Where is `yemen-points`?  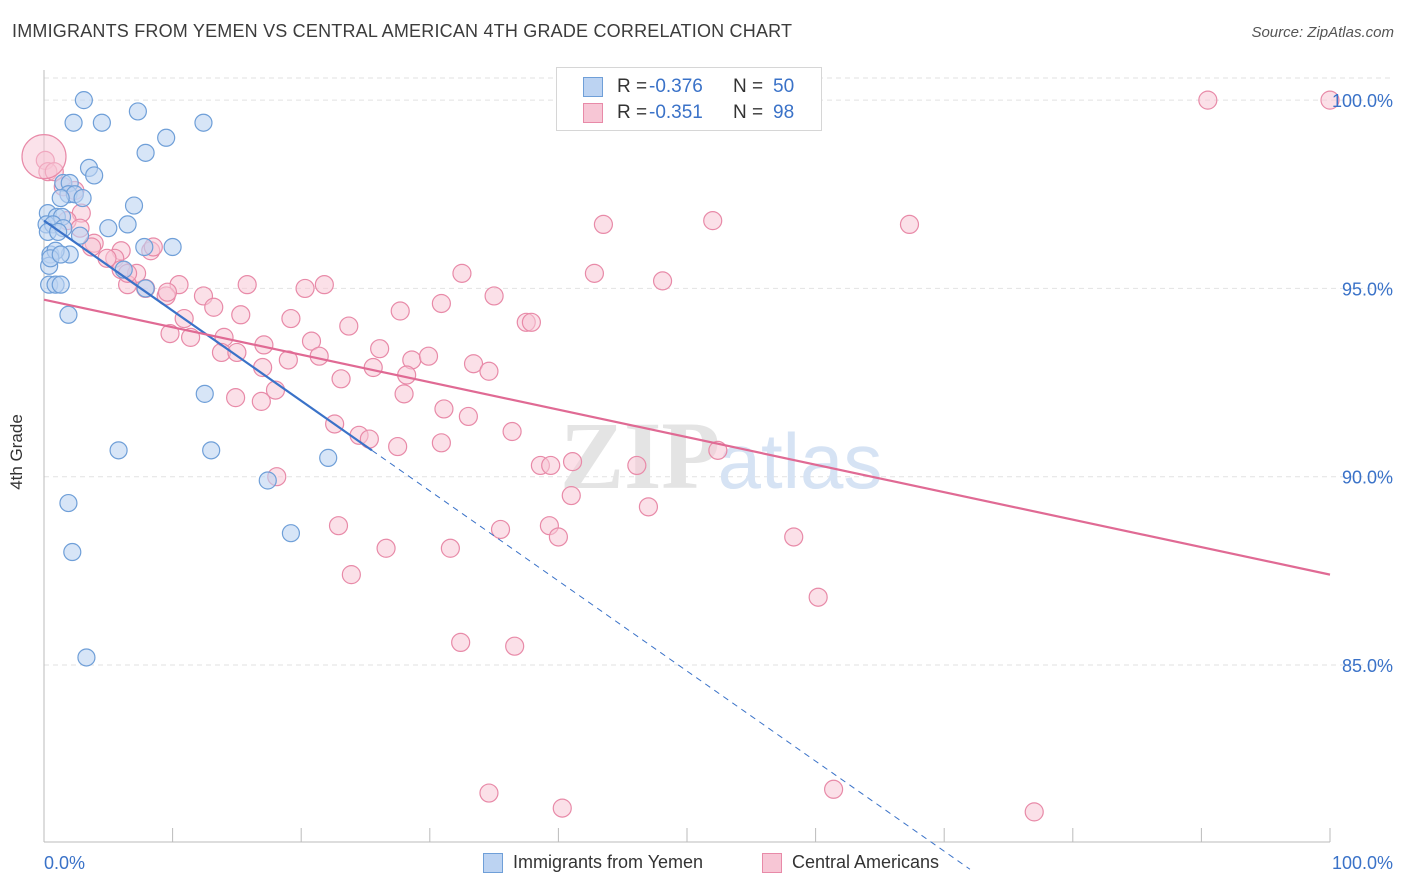
yemen-points is located at coordinates (187, 379).